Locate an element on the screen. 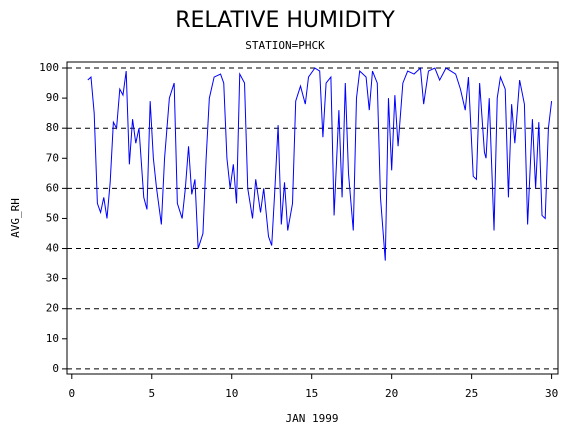 This screenshot has width=570, height=430. y-tick-label: 0 is located at coordinates (55, 368).